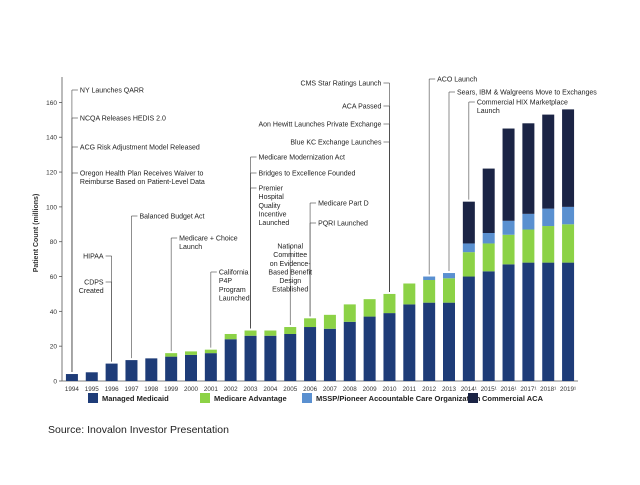 Image resolution: width=640 pixels, height=485 pixels. I want to click on x-tick-label: 2009, so click(370, 389).